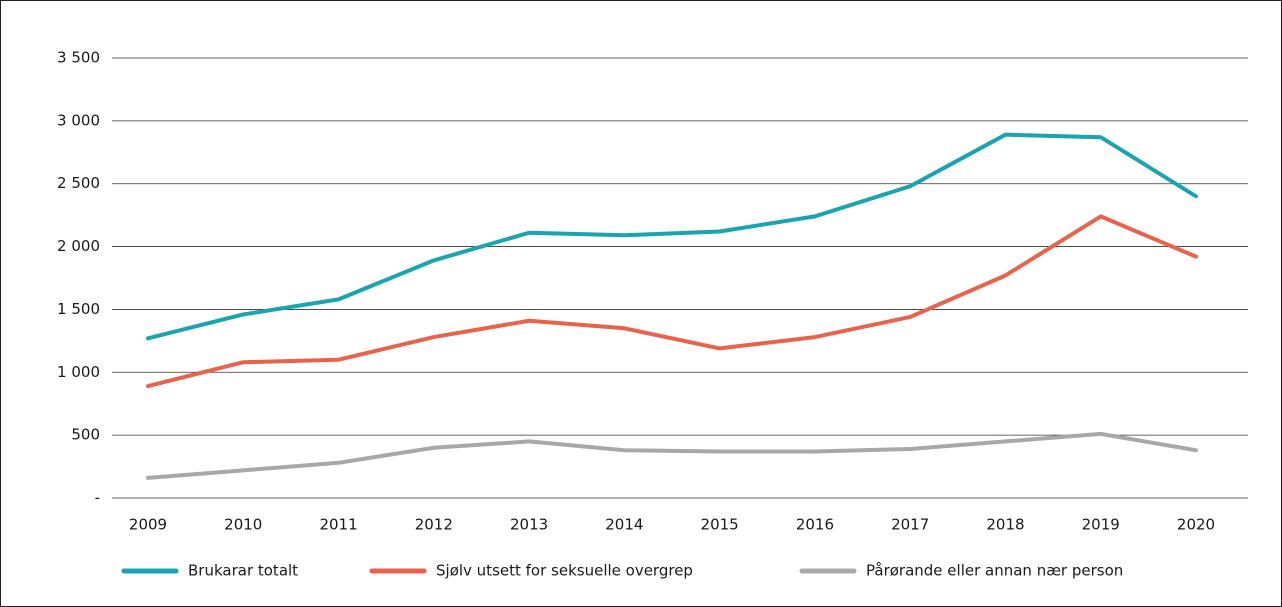 This screenshot has height=607, width=1282. What do you see at coordinates (1196, 525) in the screenshot?
I see `x-tick-label: 2020` at bounding box center [1196, 525].